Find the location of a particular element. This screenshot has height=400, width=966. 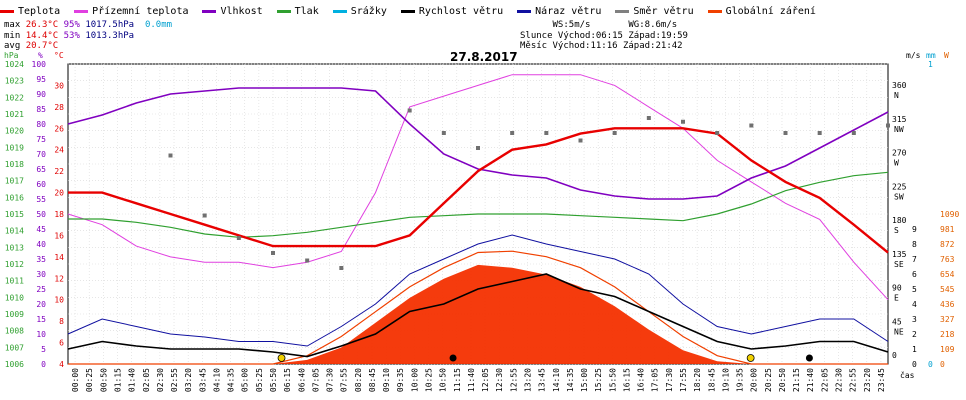

pressure-tick: 1013 is located at coordinates (14, 247).